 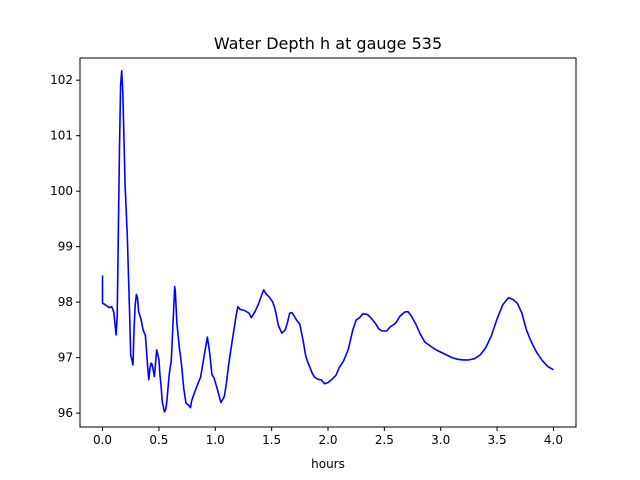 What do you see at coordinates (215, 440) in the screenshot?
I see `x-tick-label: 1.0` at bounding box center [215, 440].